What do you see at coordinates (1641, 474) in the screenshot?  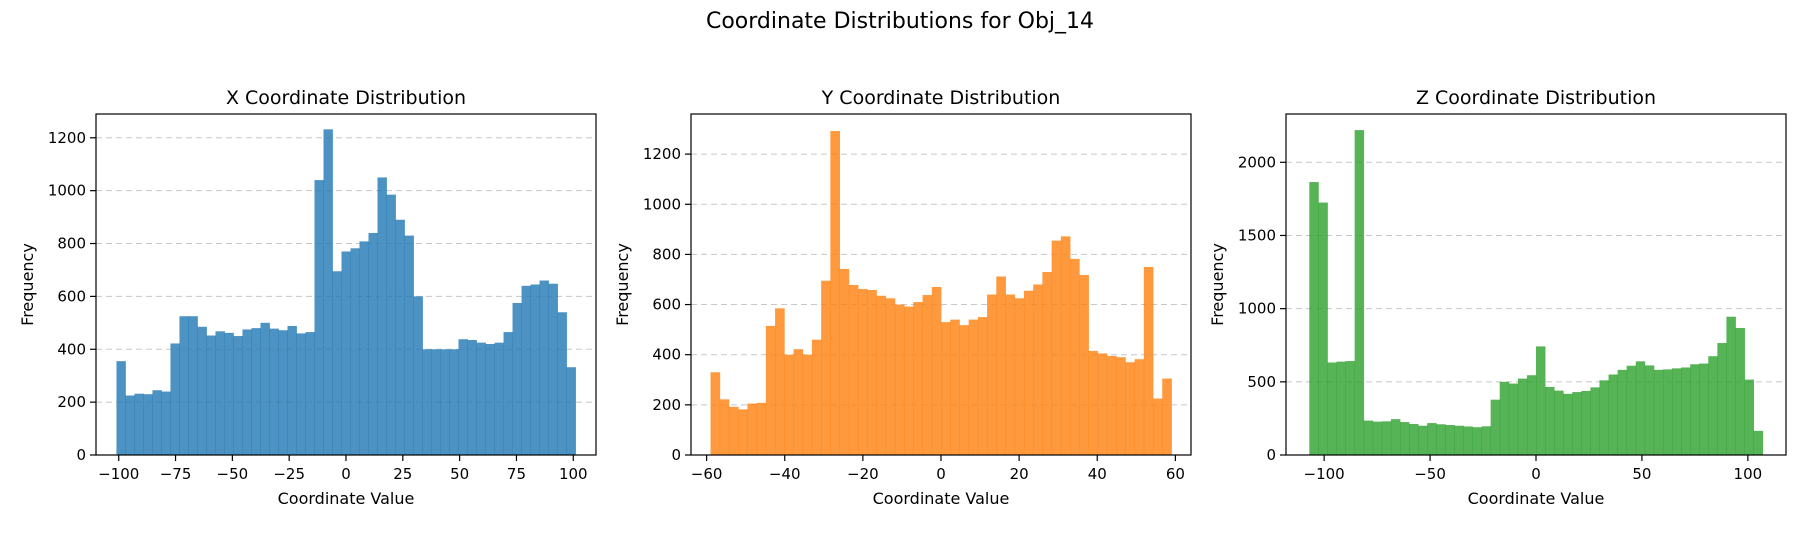 I see `x-tick-label: 50` at bounding box center [1641, 474].